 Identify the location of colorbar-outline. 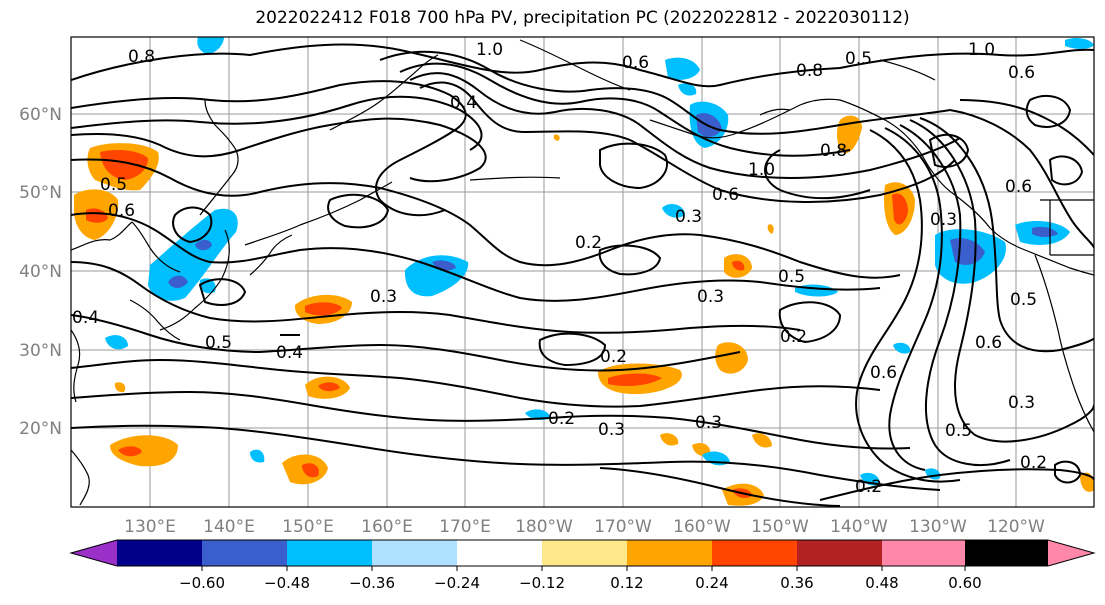
(582, 553).